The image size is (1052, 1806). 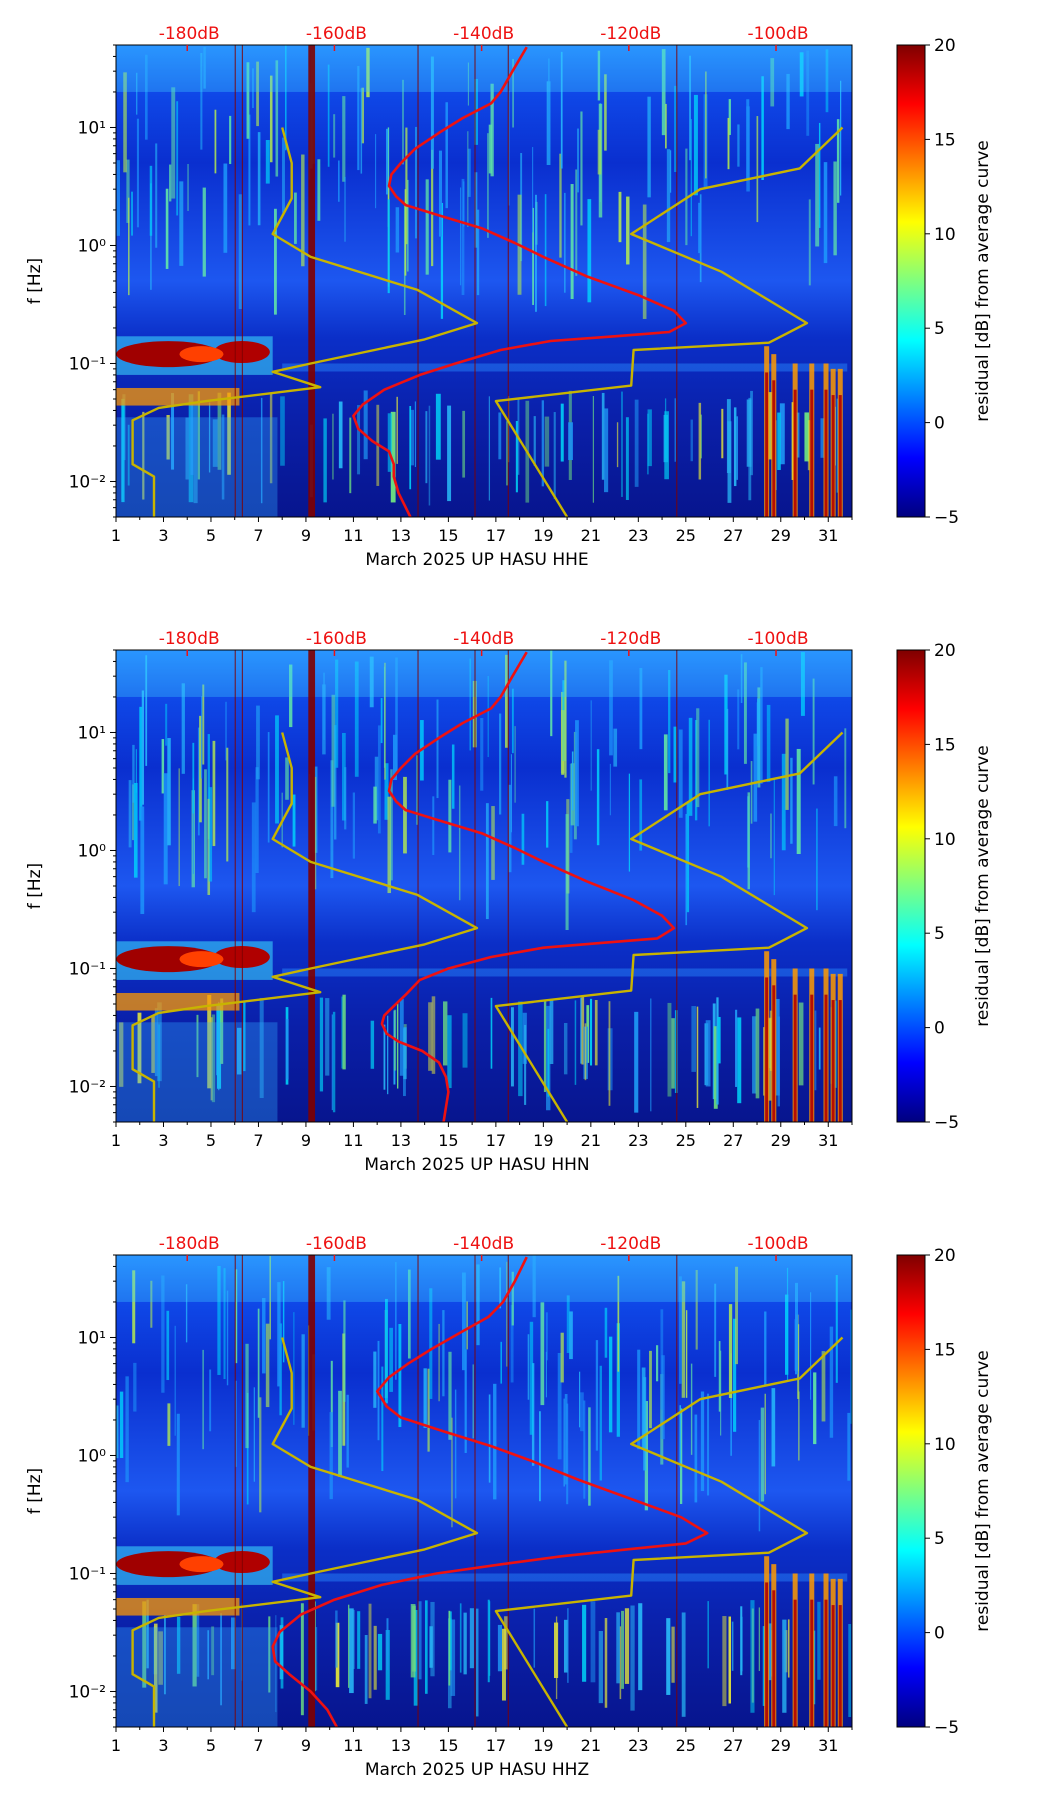 I want to click on db-tick-label: -120dB, so click(x=630, y=1244).